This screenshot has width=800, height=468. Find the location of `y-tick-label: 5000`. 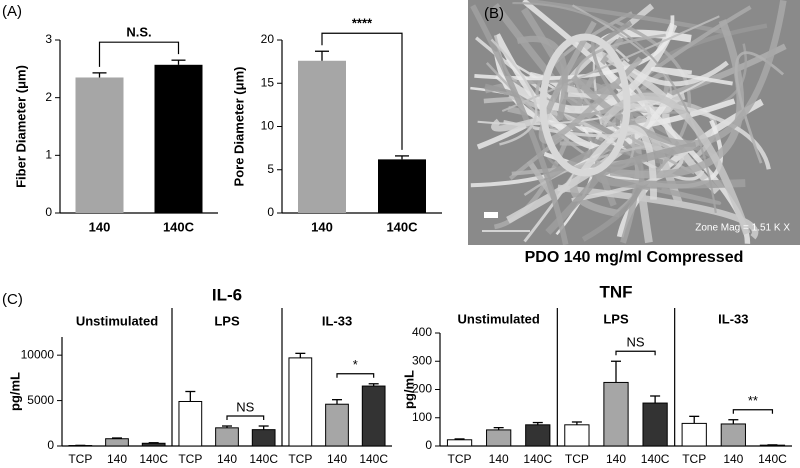

y-tick-label: 5000 is located at coordinates (40, 400).